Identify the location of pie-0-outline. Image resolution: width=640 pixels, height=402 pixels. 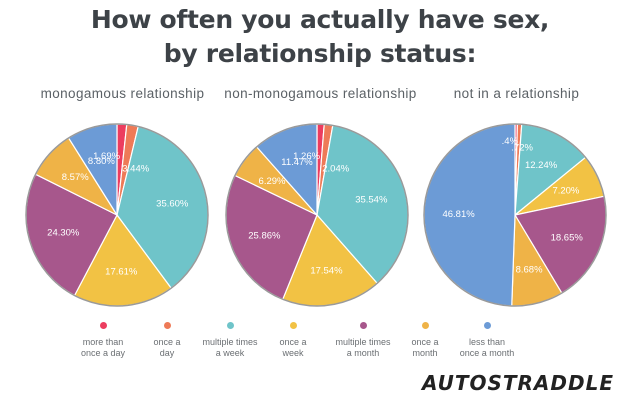
(117, 215).